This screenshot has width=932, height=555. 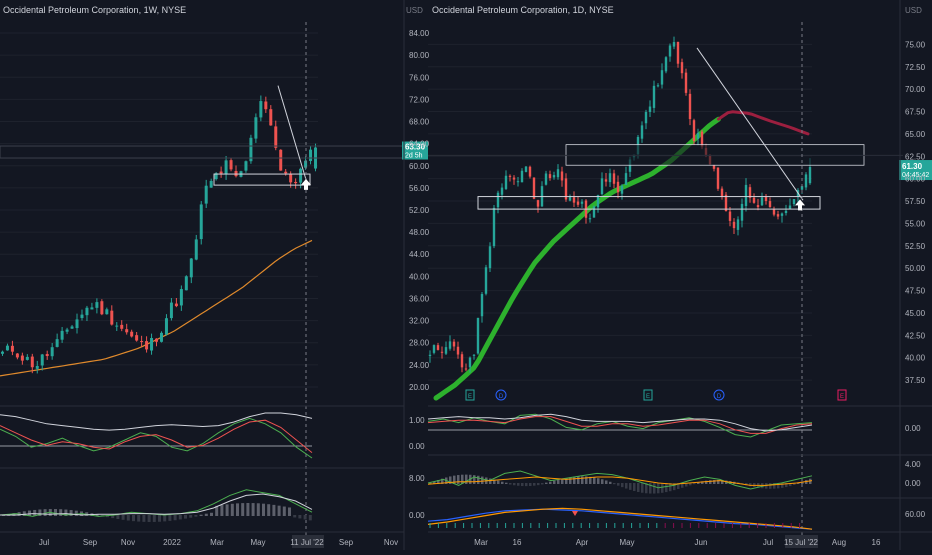 What do you see at coordinates (419, 144) in the screenshot?
I see `price-tick-label: 64.00` at bounding box center [419, 144].